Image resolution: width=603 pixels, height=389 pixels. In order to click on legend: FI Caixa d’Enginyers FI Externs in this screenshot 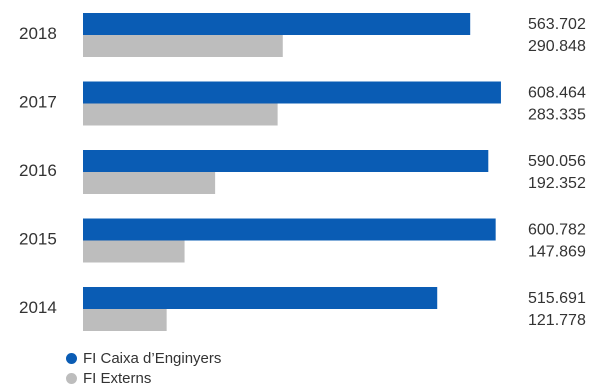, I will do `click(143, 368)`.